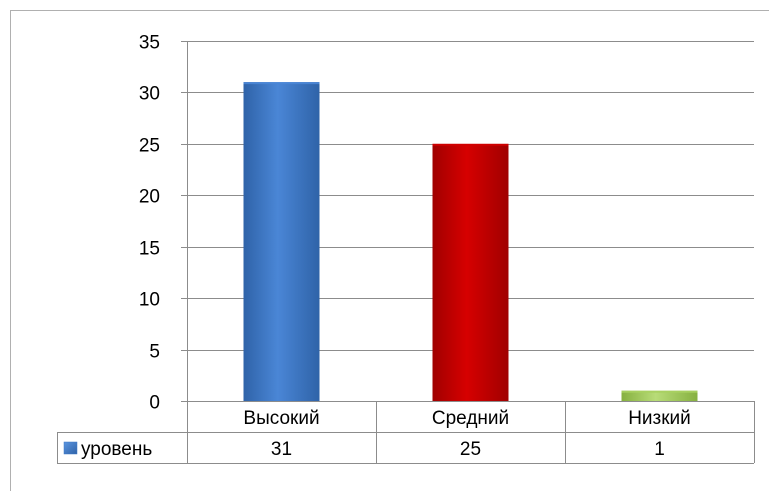 This screenshot has height=496, width=769. Describe the element at coordinates (154, 403) in the screenshot. I see `y-tick-label: 0` at that location.